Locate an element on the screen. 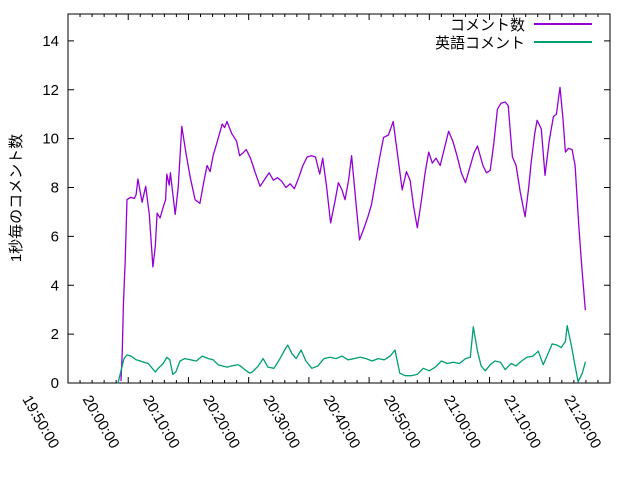 The height and width of the screenshot is (480, 640). x-tick-label: 20:10:00 is located at coordinates (161, 422).